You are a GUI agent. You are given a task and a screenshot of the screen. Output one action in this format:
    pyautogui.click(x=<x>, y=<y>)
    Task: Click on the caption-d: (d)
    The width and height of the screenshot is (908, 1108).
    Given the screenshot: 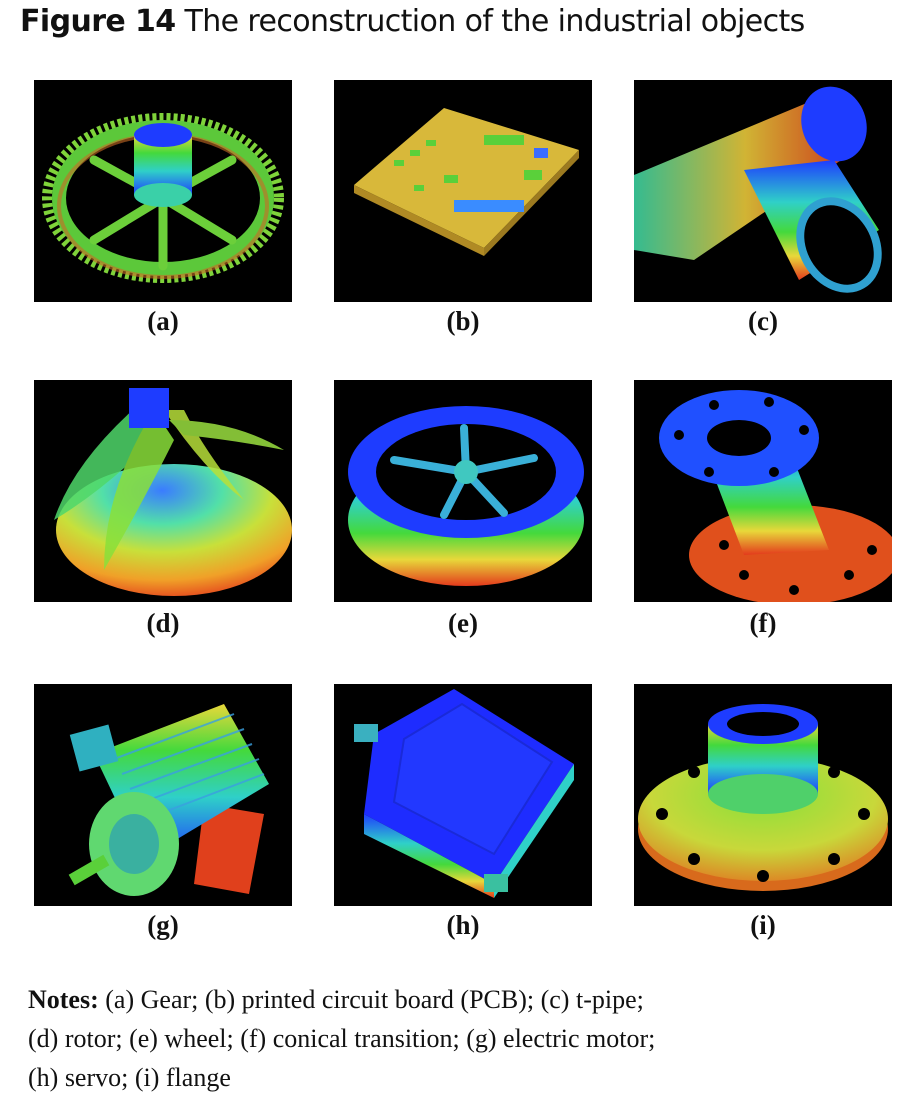 What is the action you would take?
    pyautogui.click(x=163, y=623)
    